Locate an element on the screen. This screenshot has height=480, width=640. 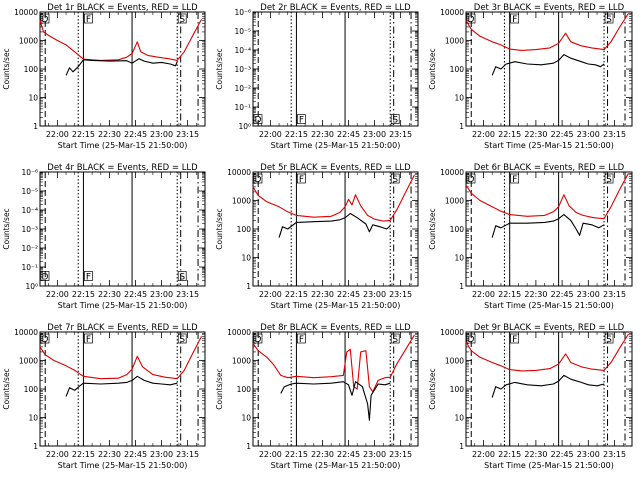
chart-title: Det 8r BLACK = Events, RED = LLD is located at coordinates (335, 328).